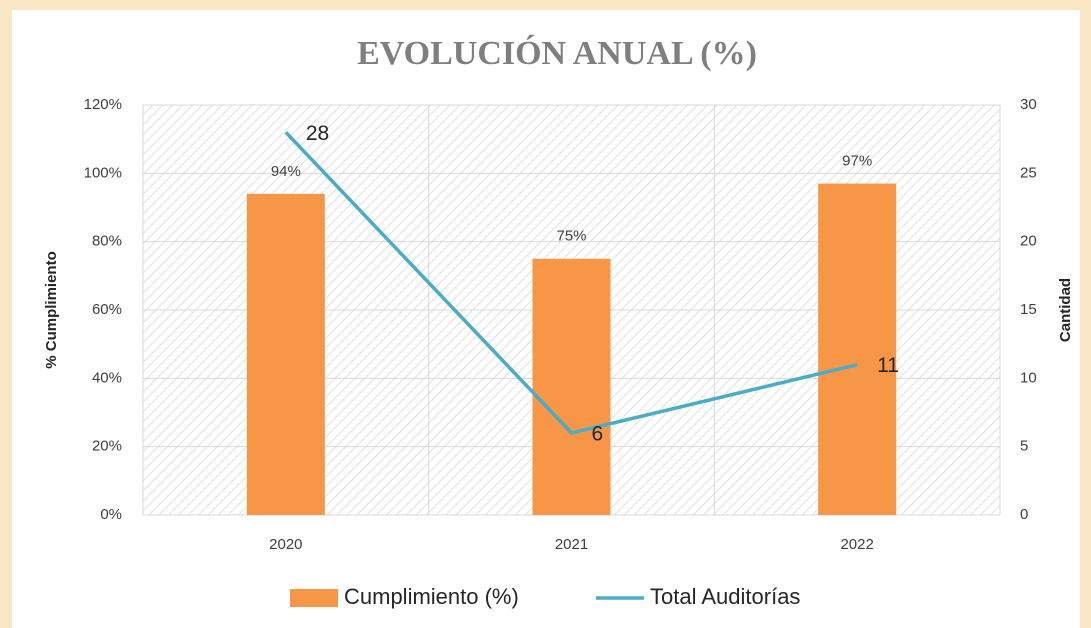 Image resolution: width=1091 pixels, height=628 pixels. What do you see at coordinates (314, 598) in the screenshot?
I see `legend-swatch` at bounding box center [314, 598].